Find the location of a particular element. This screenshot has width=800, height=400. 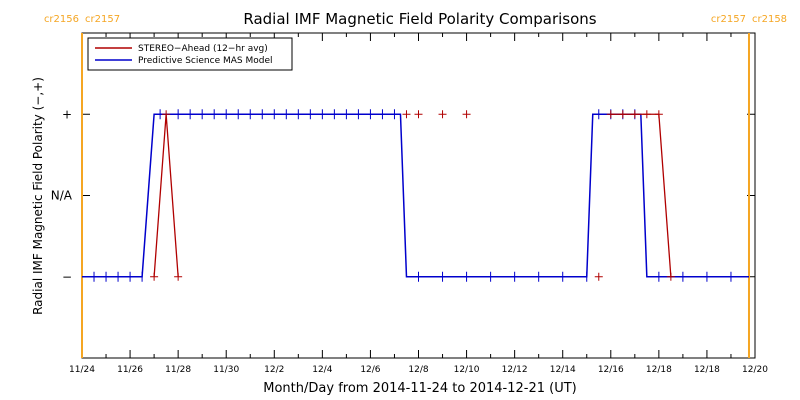

carrington-label-right: cr2157 is located at coordinates (102, 19).